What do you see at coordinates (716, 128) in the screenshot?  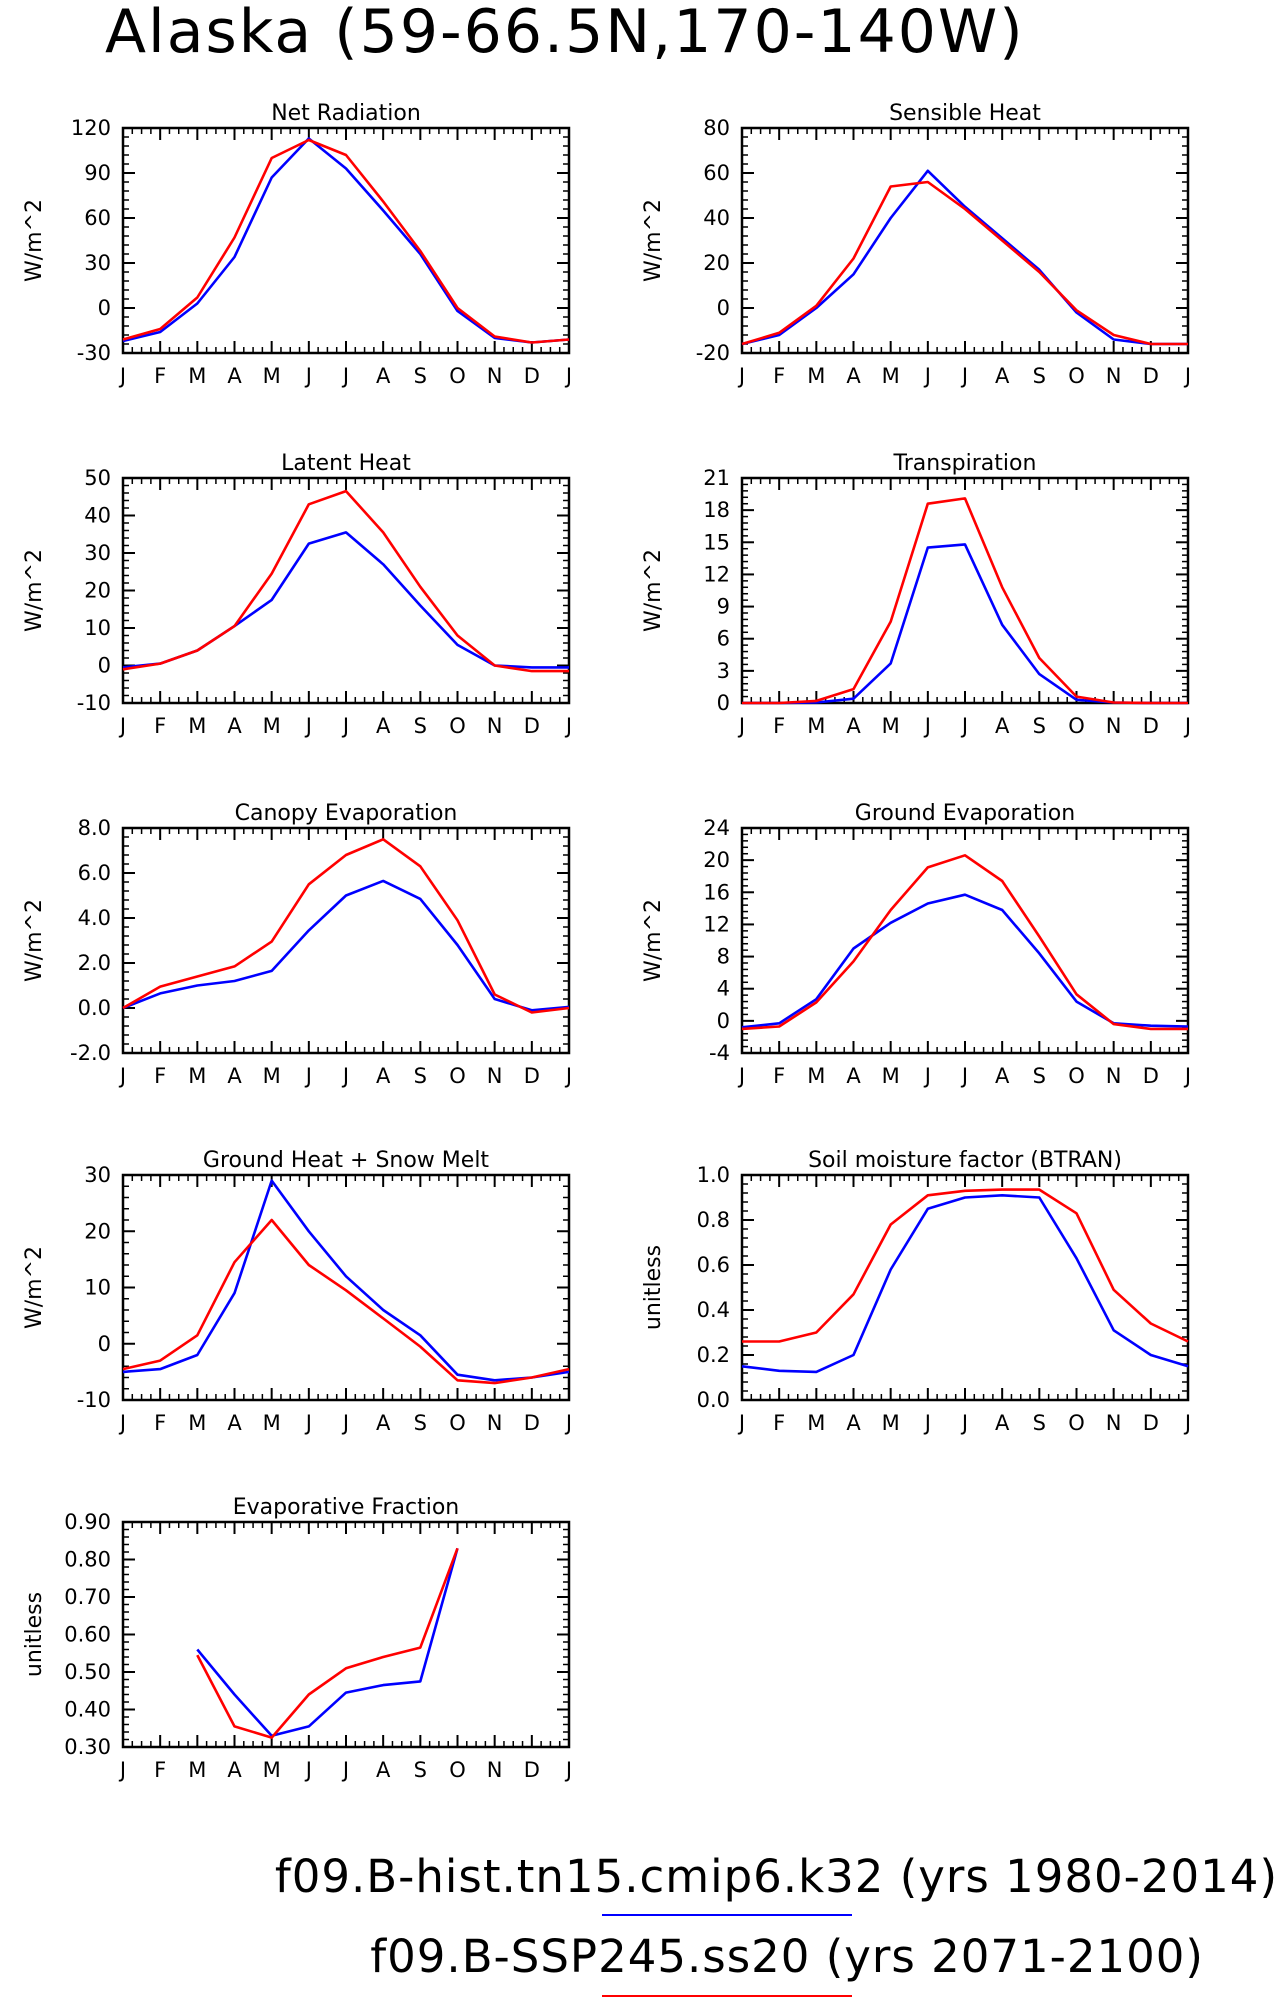 I see `y-tick-label: 80` at bounding box center [716, 128].